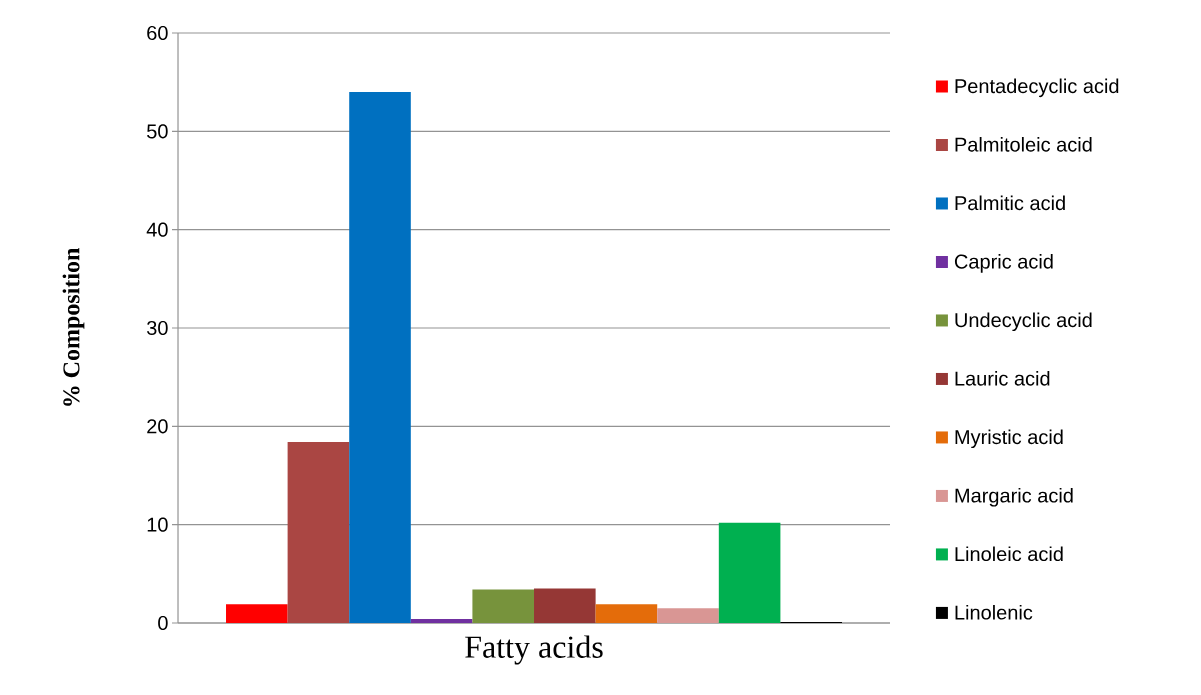 The image size is (1201, 695). I want to click on y-tick-label: 50, so click(157, 131).